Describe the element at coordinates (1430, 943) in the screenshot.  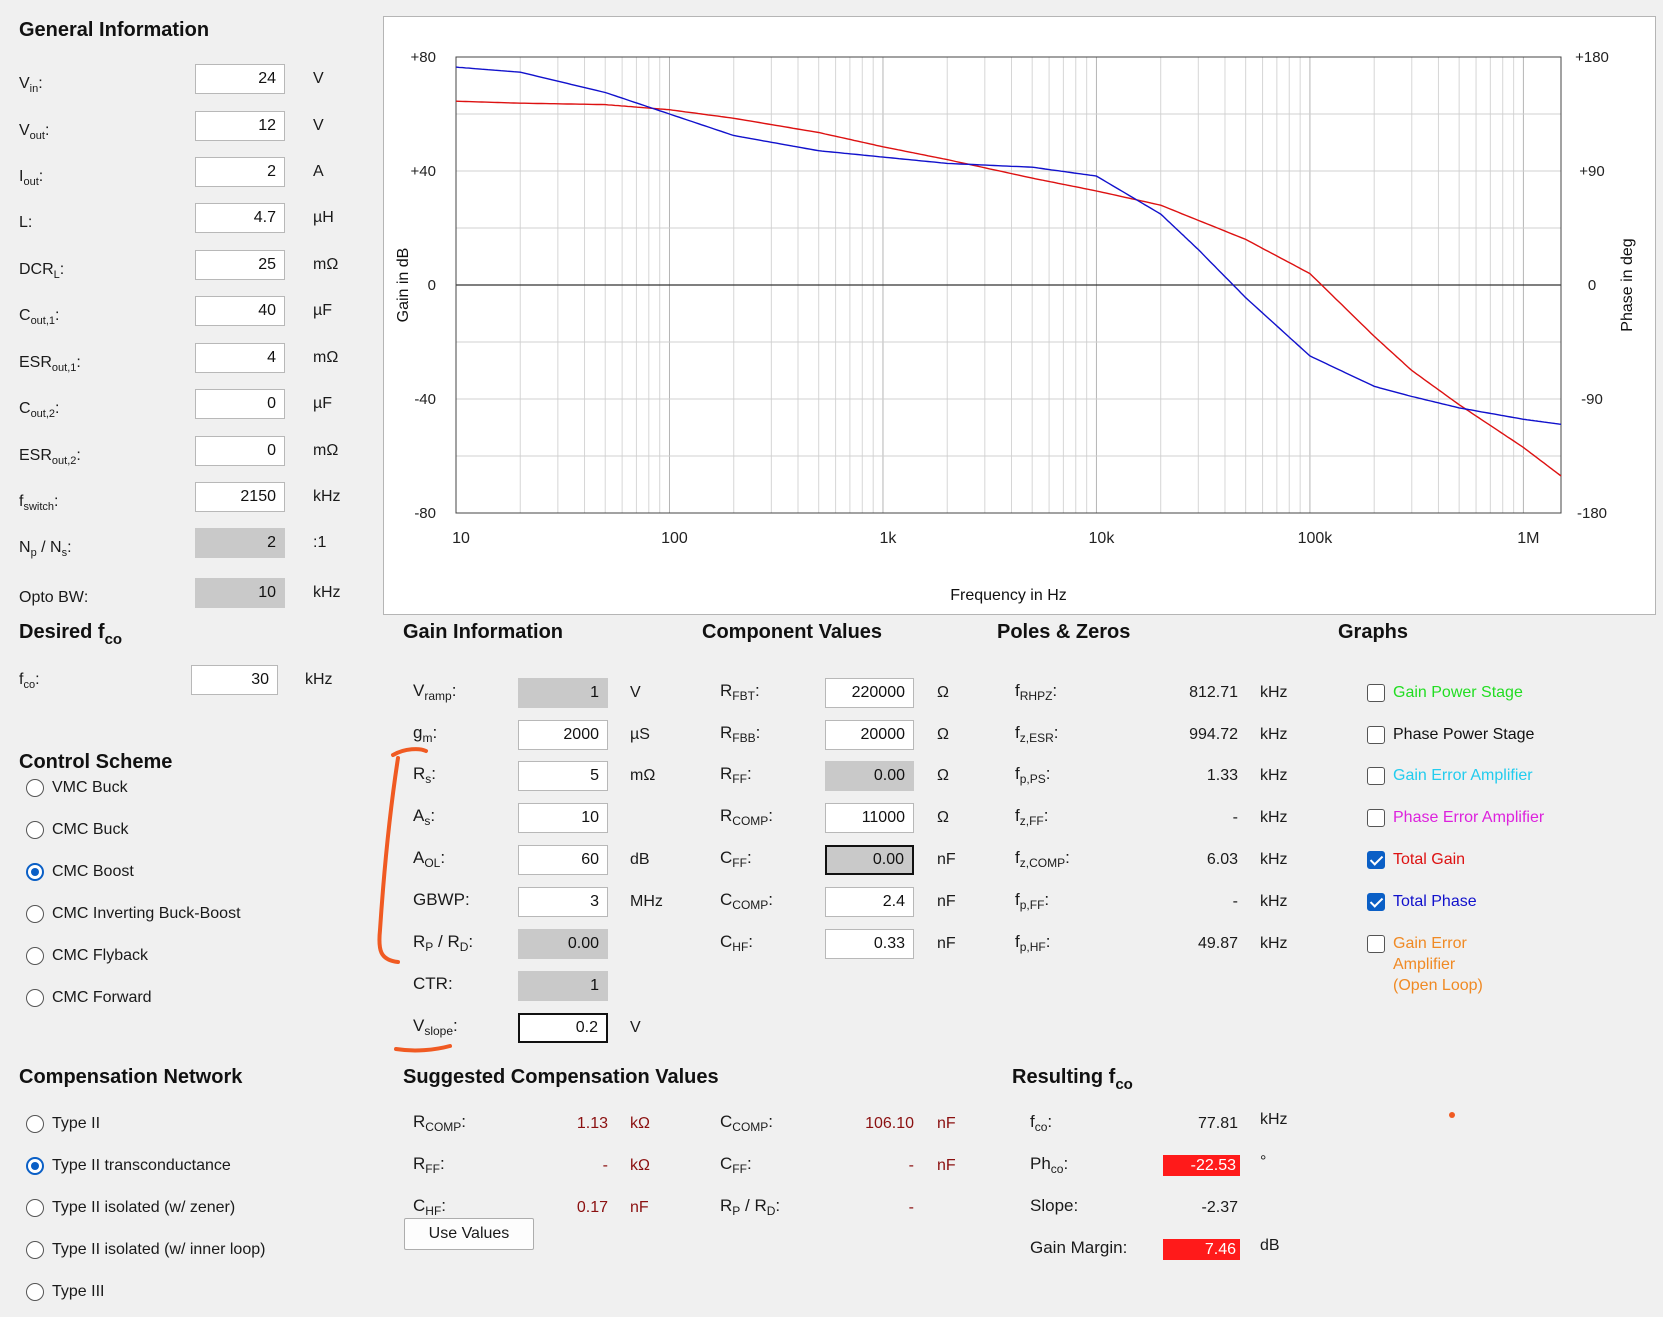
I see `graph-label-6-line-0: Gain Error` at that location.